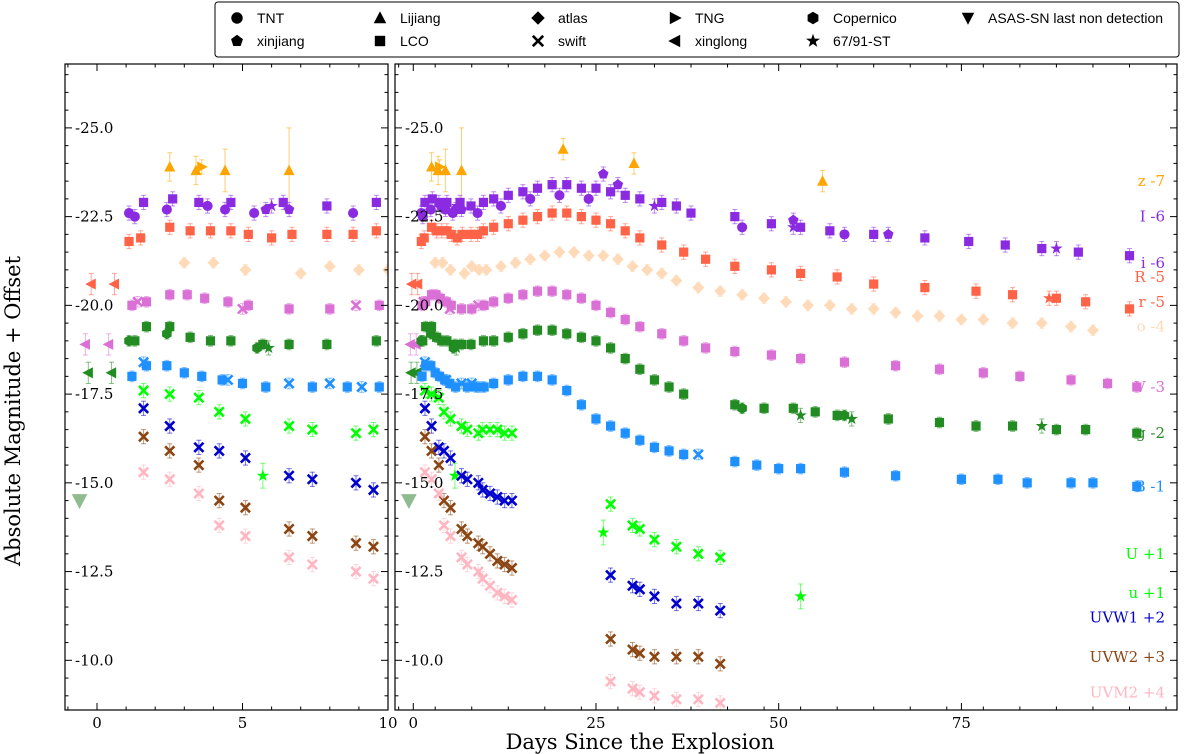 Image resolution: width=1200 pixels, height=754 pixels. What do you see at coordinates (202, 167) in the screenshot?
I see `series-z-triangle-right` at bounding box center [202, 167].